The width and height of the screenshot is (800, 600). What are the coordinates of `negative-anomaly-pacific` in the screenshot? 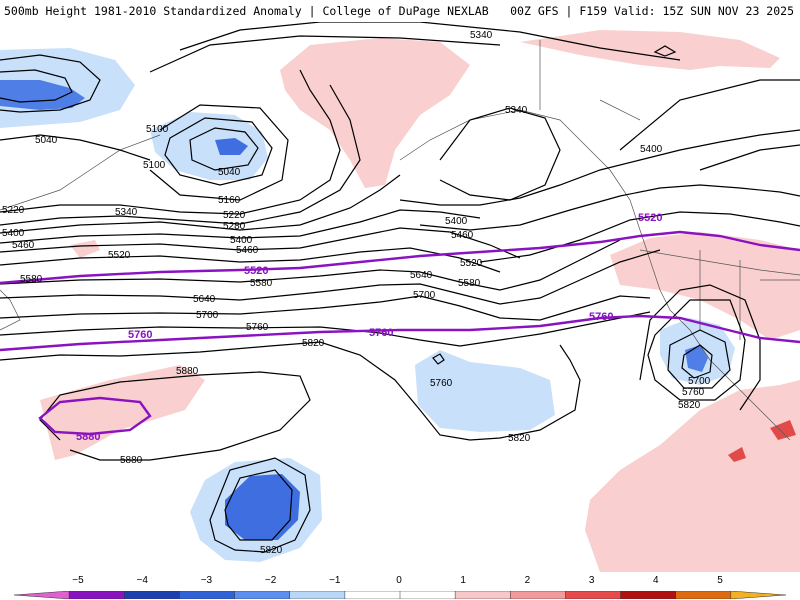 It's located at (485, 391).